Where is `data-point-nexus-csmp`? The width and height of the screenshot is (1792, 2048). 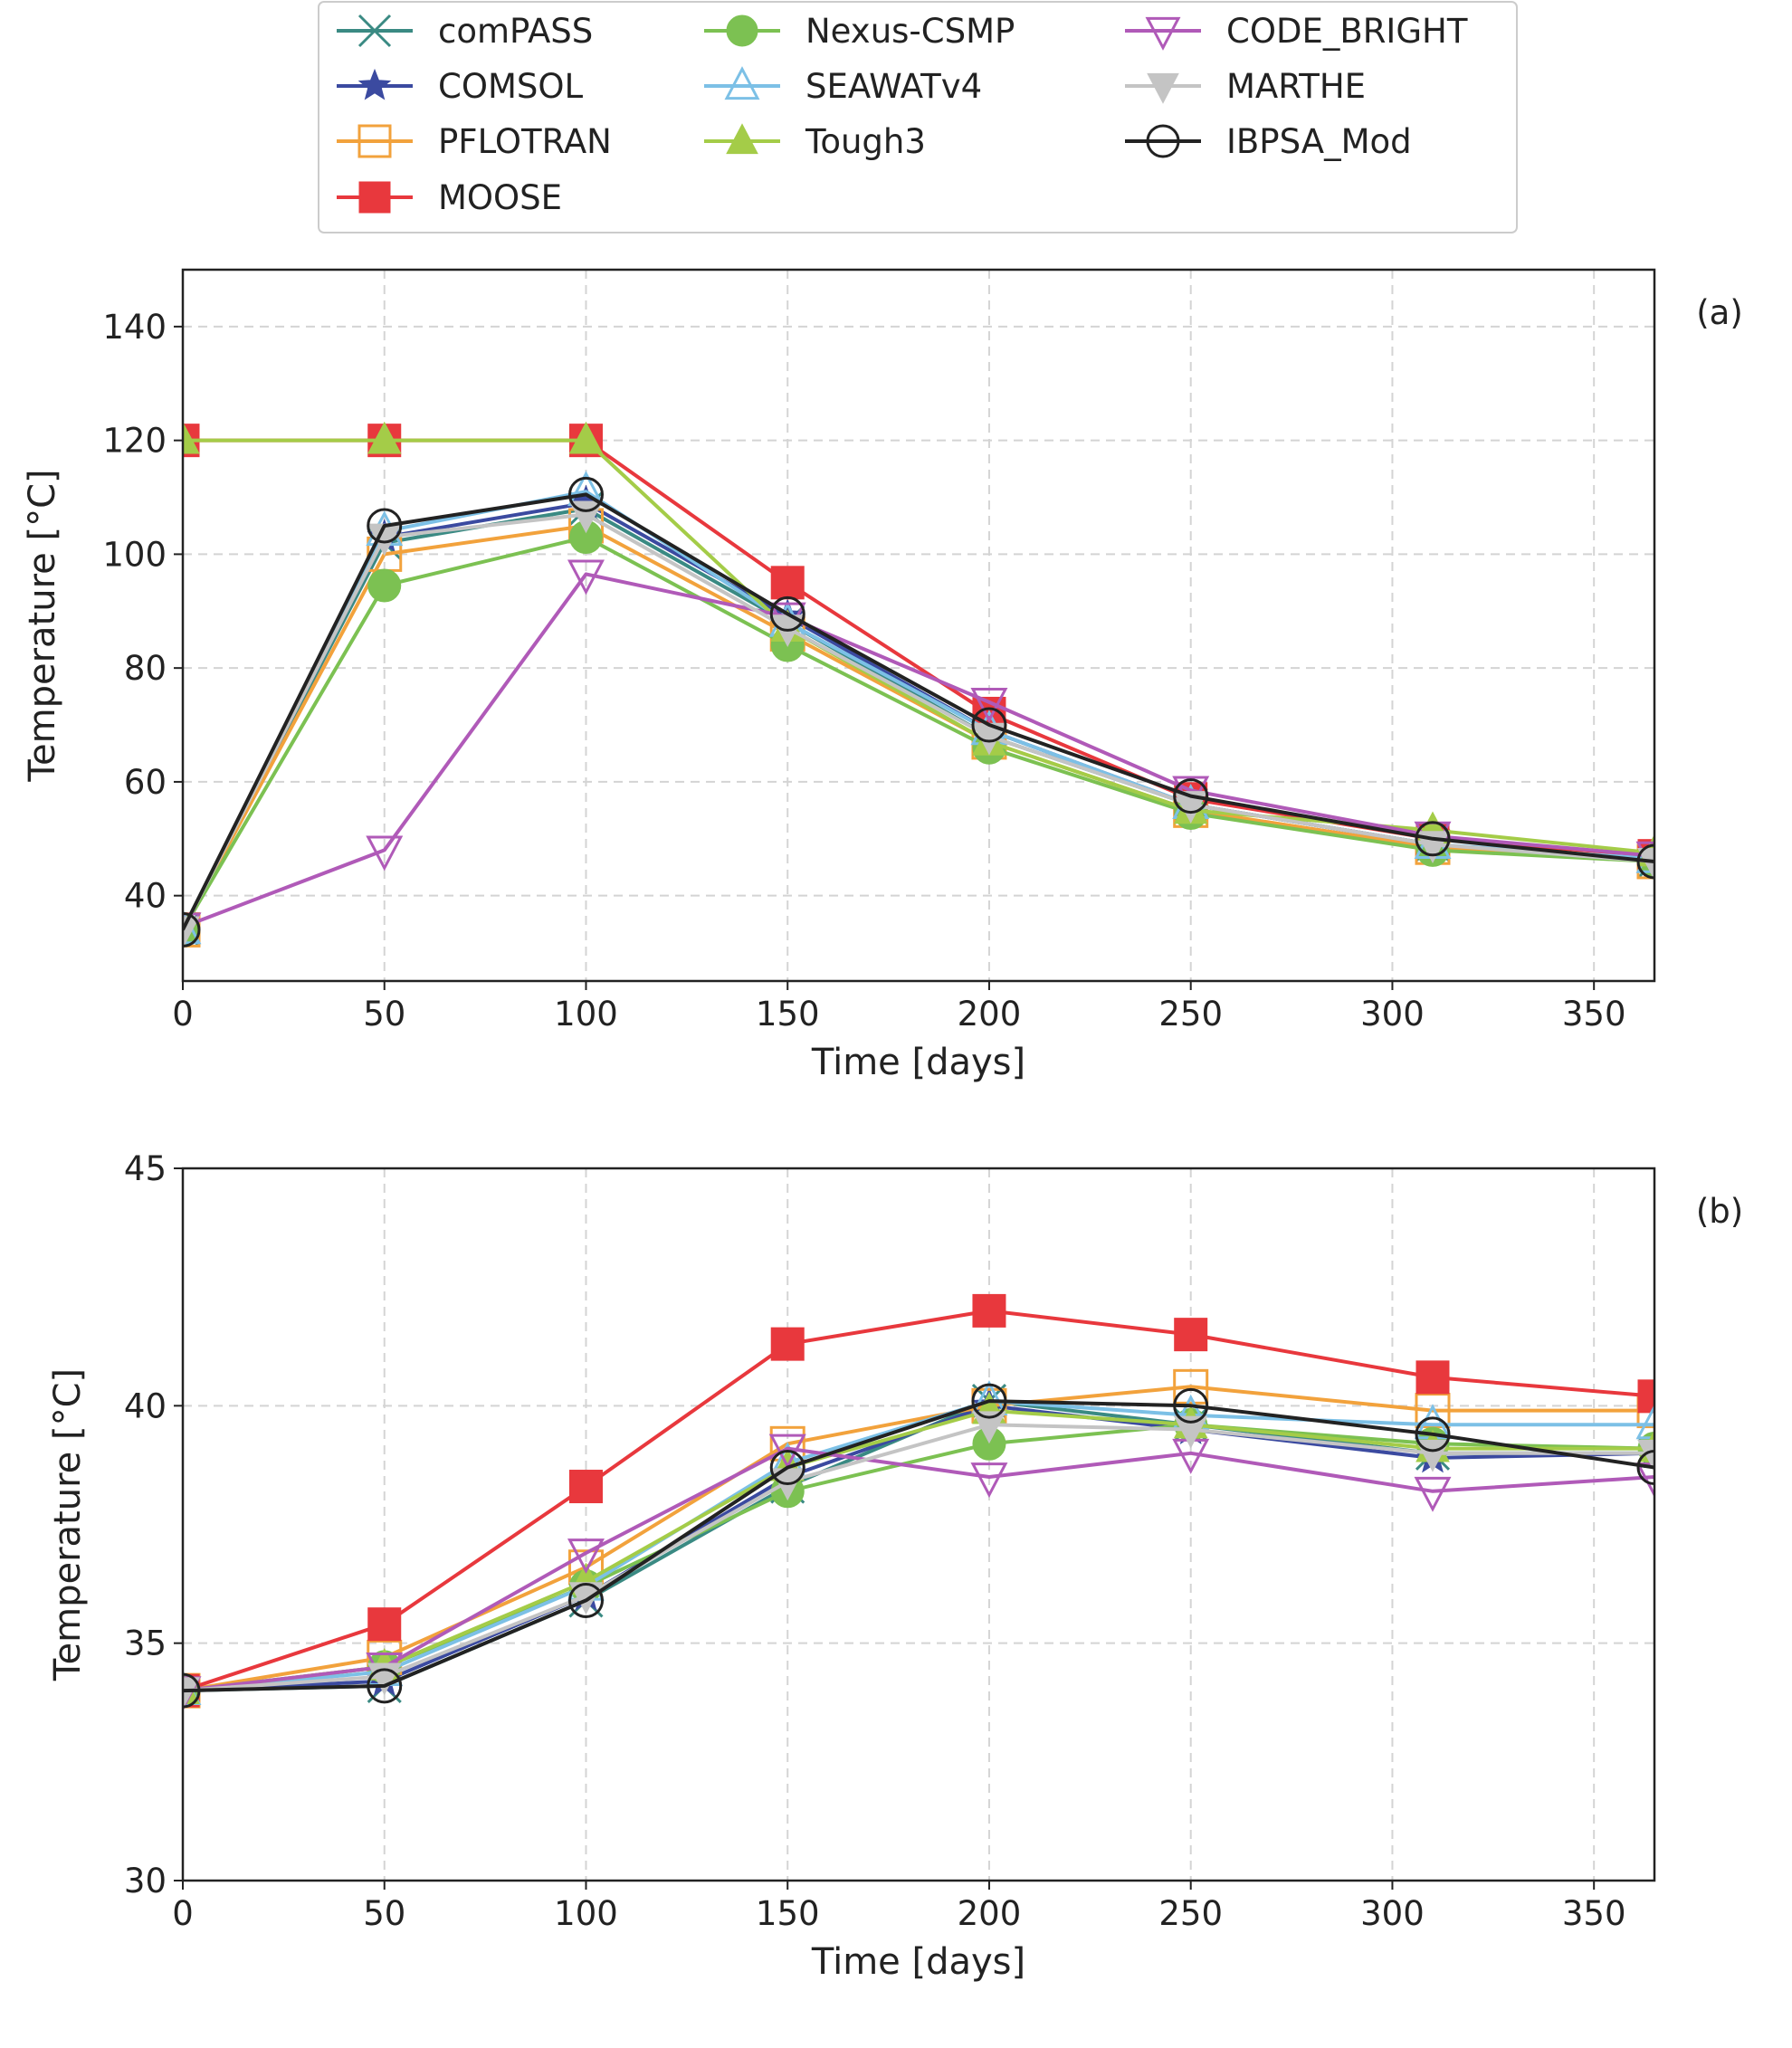
data-point-nexus-csmp is located at coordinates (384, 585).